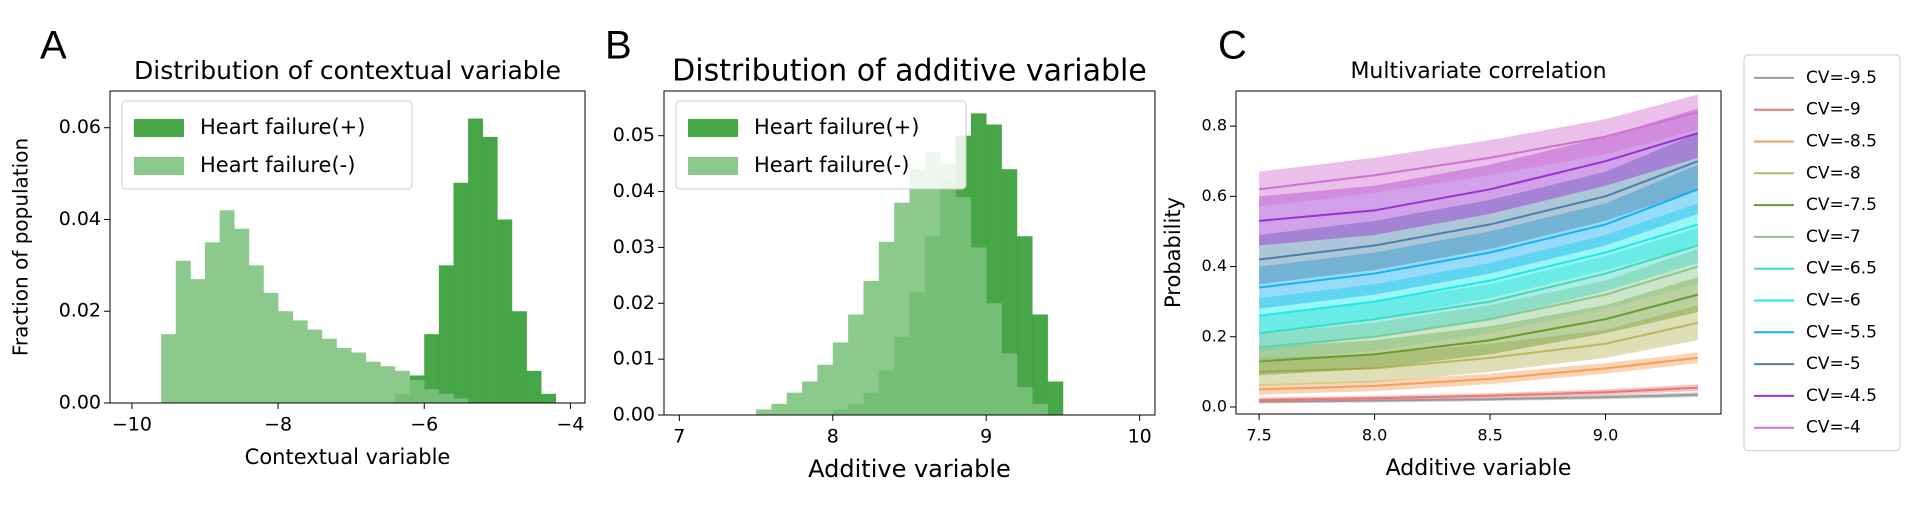  Describe the element at coordinates (278, 425) in the screenshot. I see `x-tick-label: −8` at that location.